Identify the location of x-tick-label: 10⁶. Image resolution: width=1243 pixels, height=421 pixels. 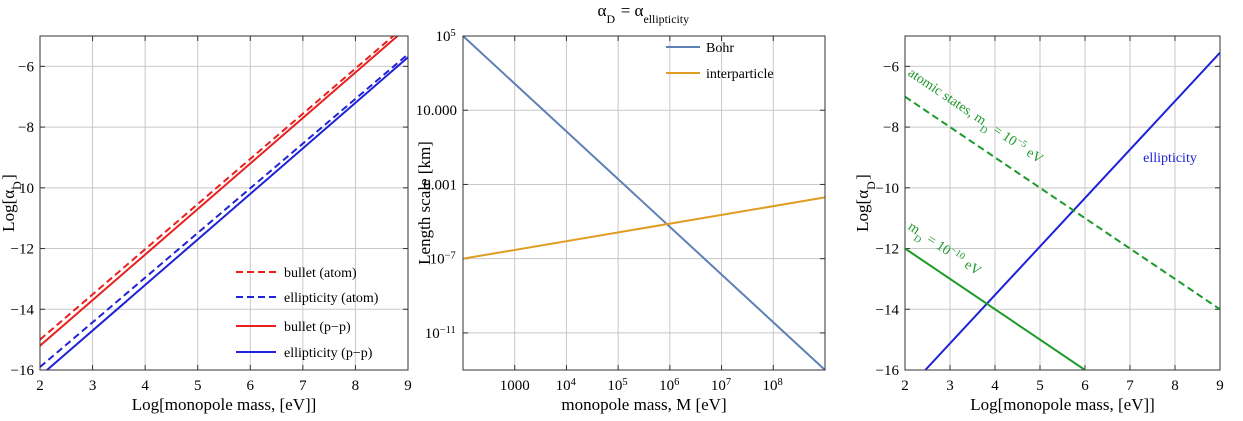
(670, 386).